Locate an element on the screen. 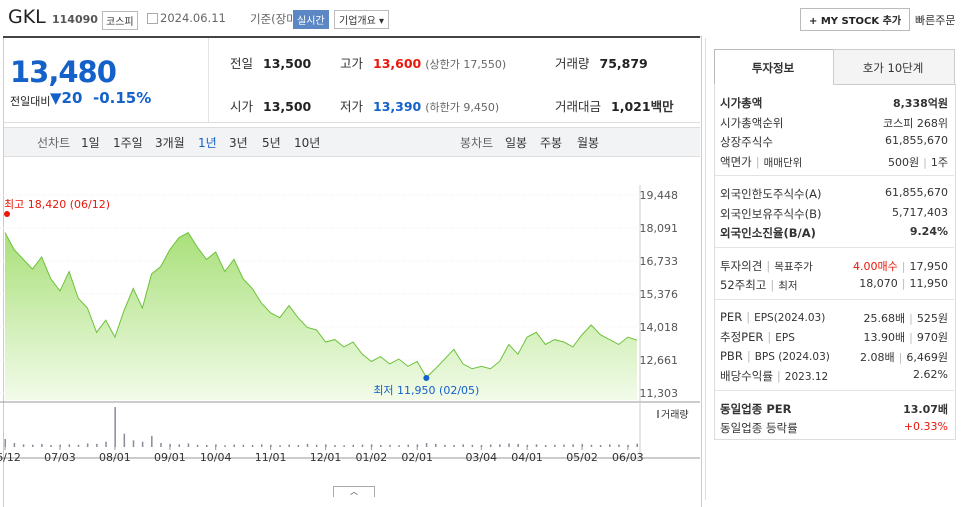 This screenshot has width=968, height=507. row-label: PBR | BPS (2024.03) is located at coordinates (775, 357).